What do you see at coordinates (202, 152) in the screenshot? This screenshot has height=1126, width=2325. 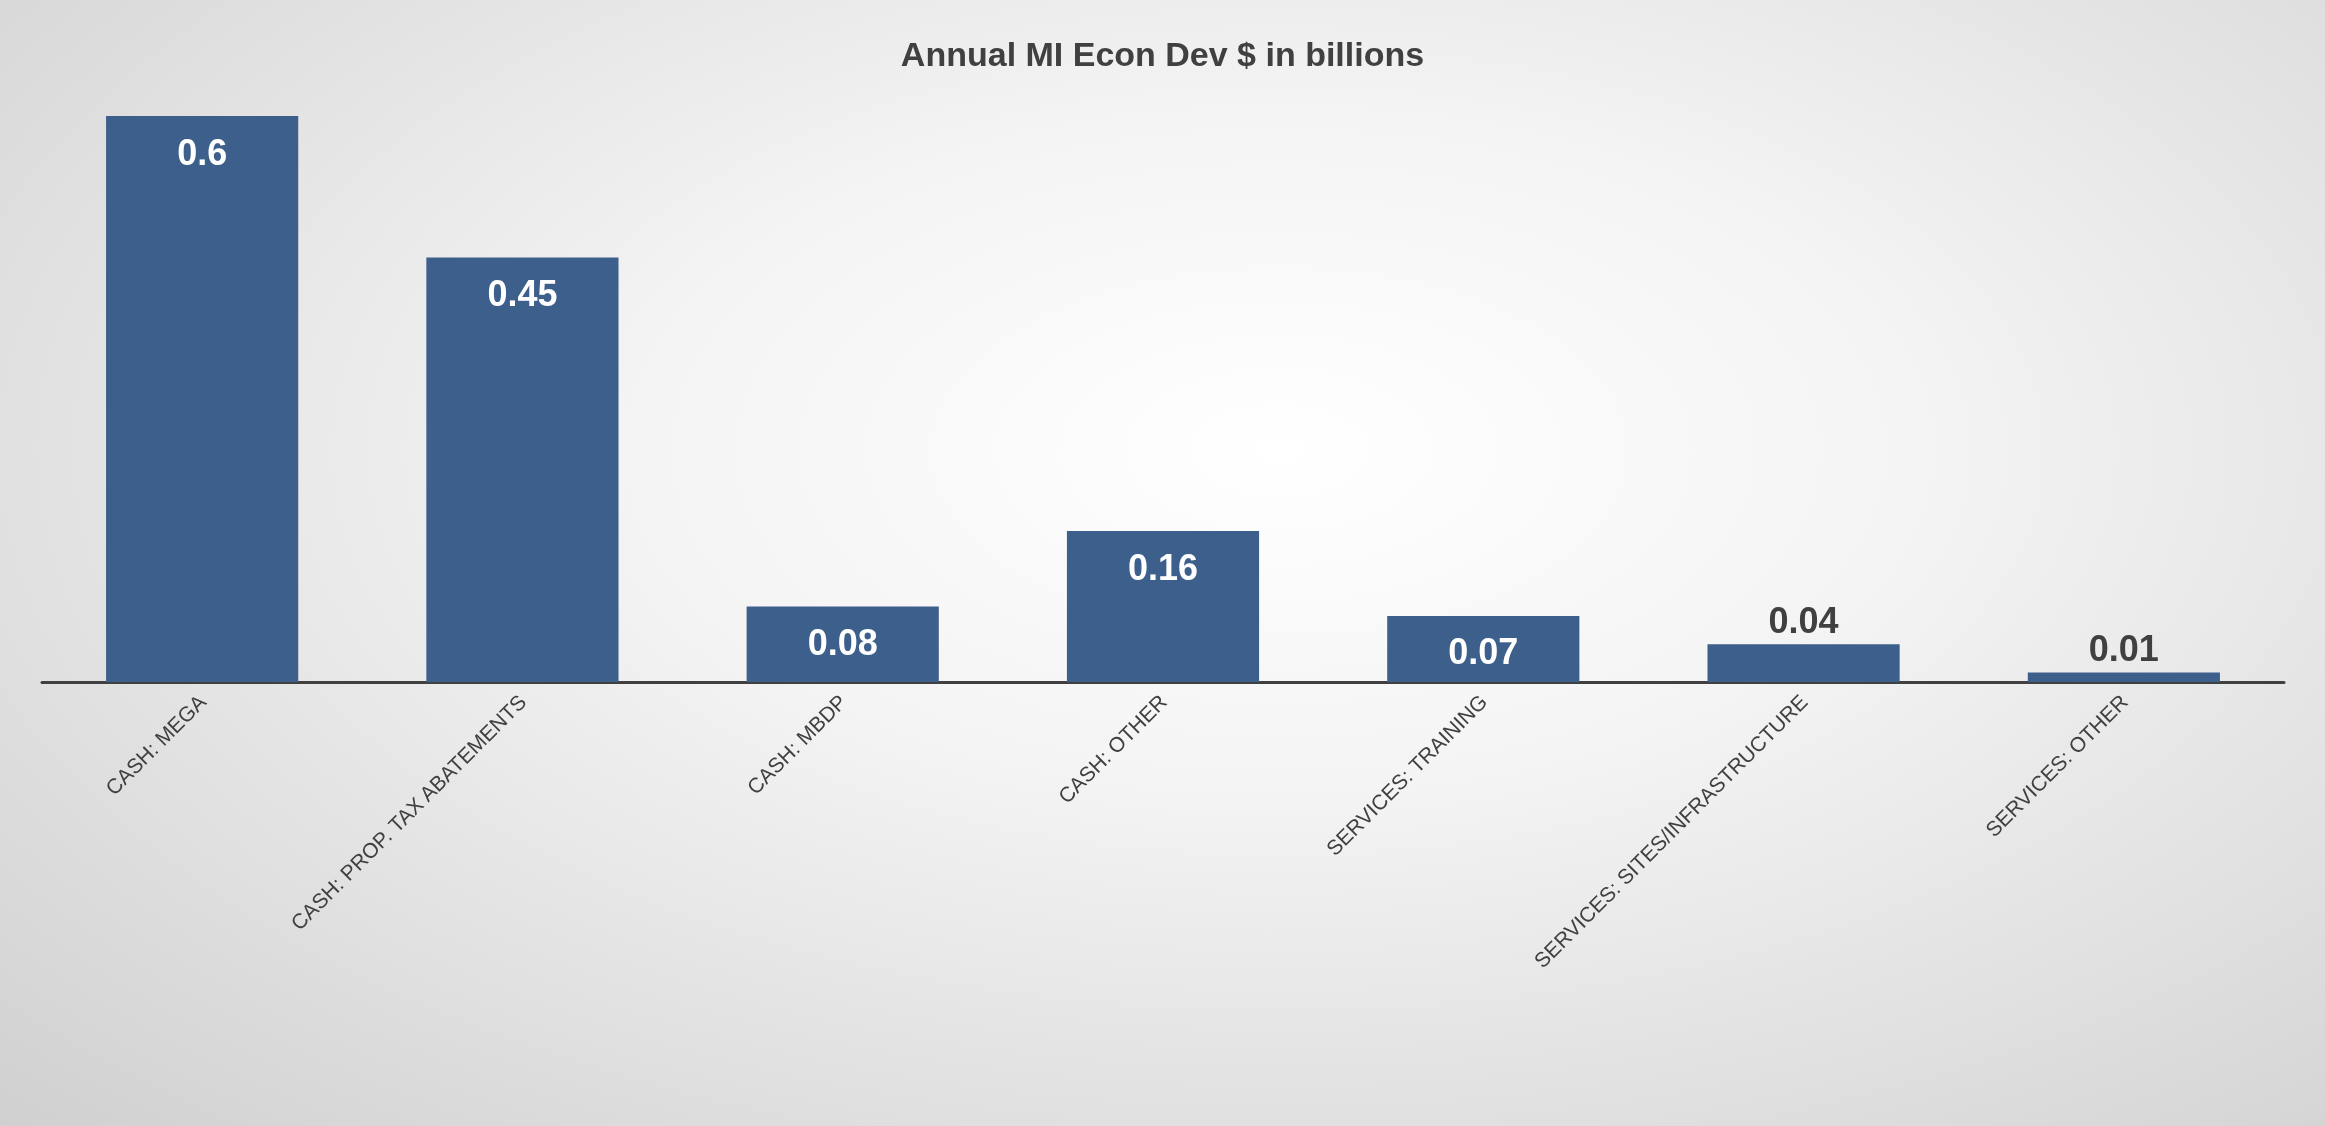 I see `data-label: 0.6` at bounding box center [202, 152].